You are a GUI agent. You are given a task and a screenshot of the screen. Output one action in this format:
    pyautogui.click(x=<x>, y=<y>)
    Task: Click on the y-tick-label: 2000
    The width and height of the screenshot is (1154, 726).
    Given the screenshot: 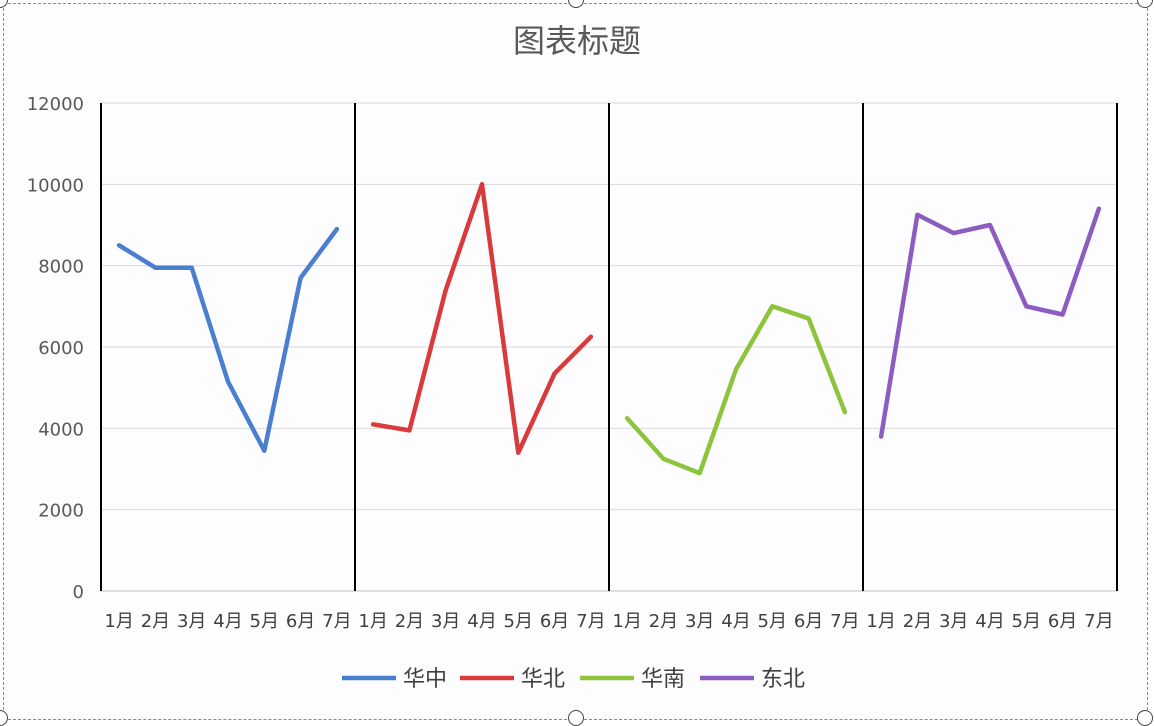 What is the action you would take?
    pyautogui.click(x=61, y=511)
    